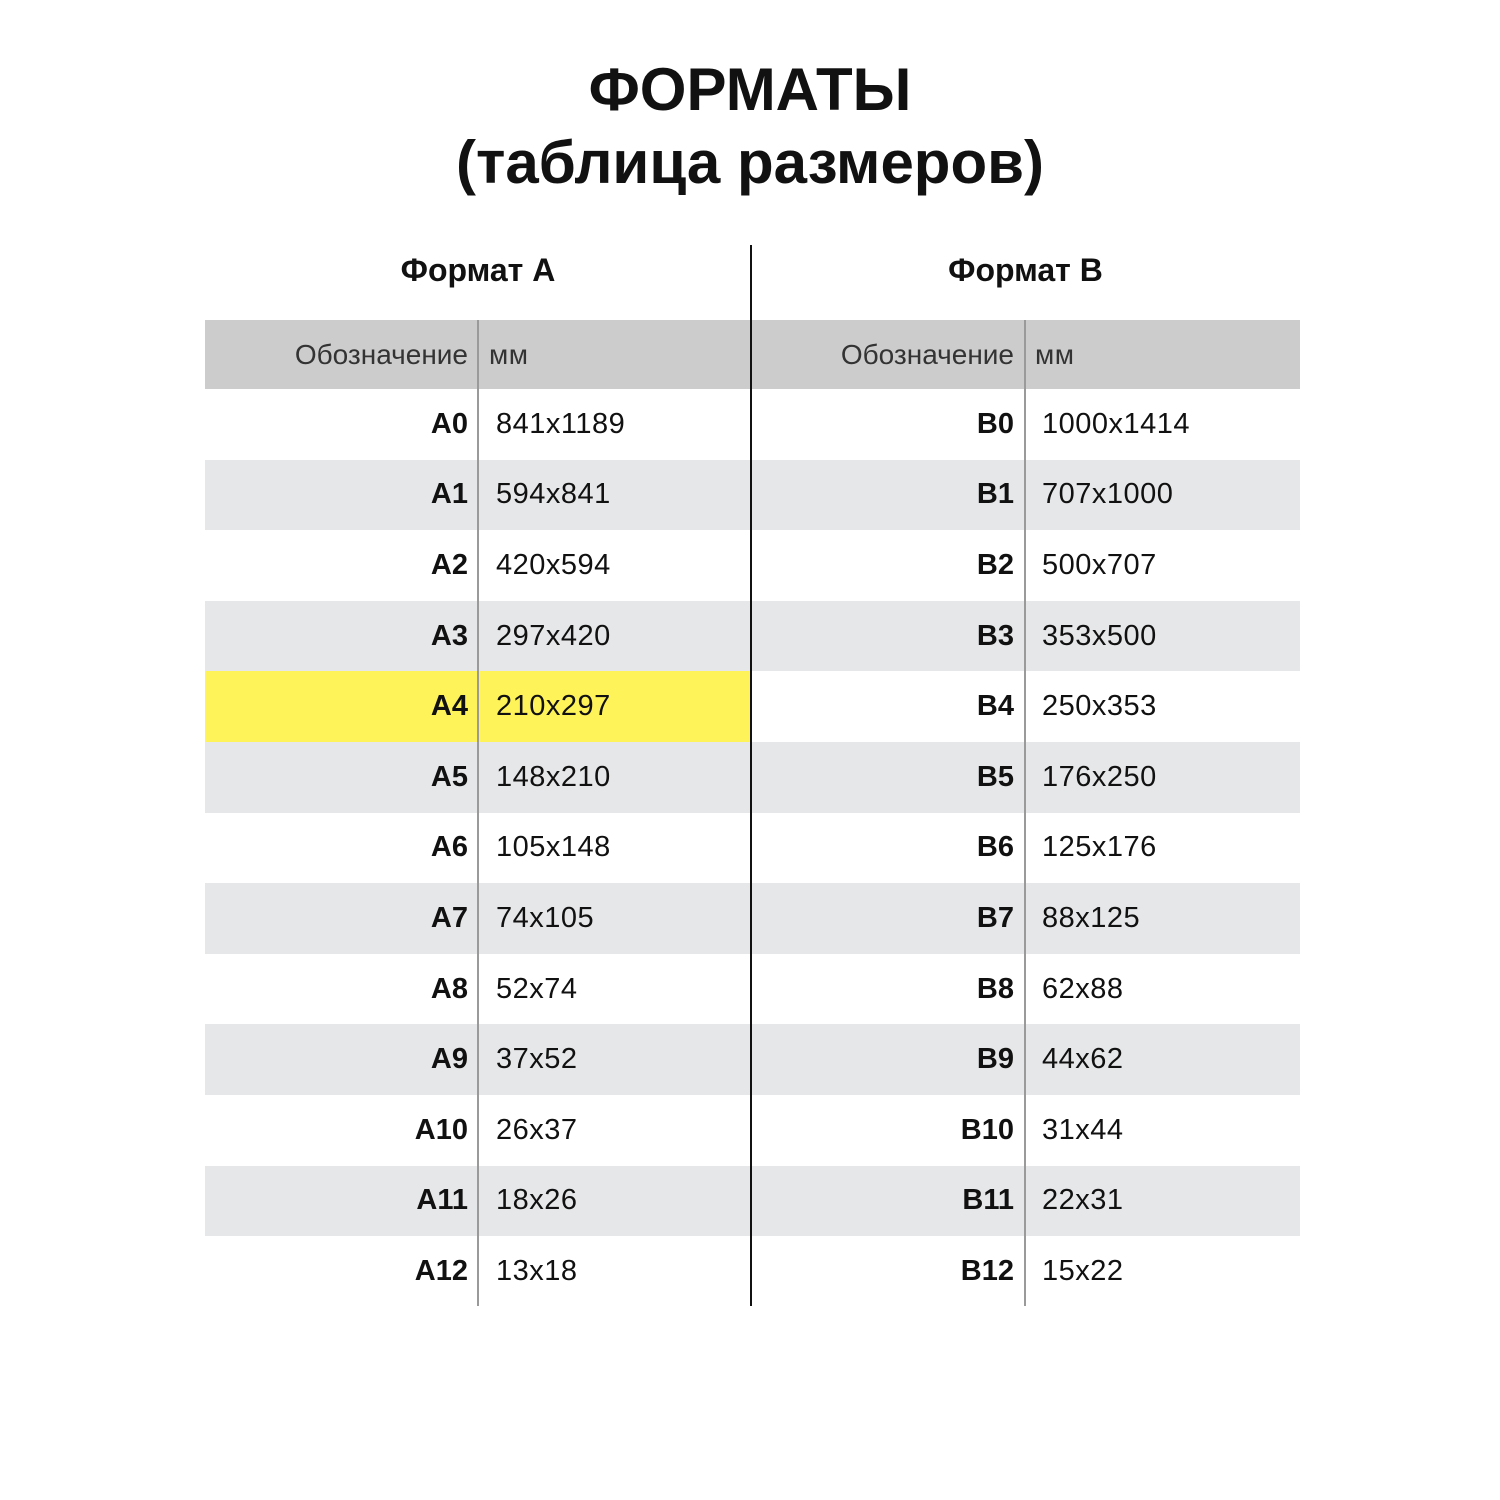 The height and width of the screenshot is (1500, 1500). What do you see at coordinates (1083, 988) in the screenshot?
I see `format-size: 62x88` at bounding box center [1083, 988].